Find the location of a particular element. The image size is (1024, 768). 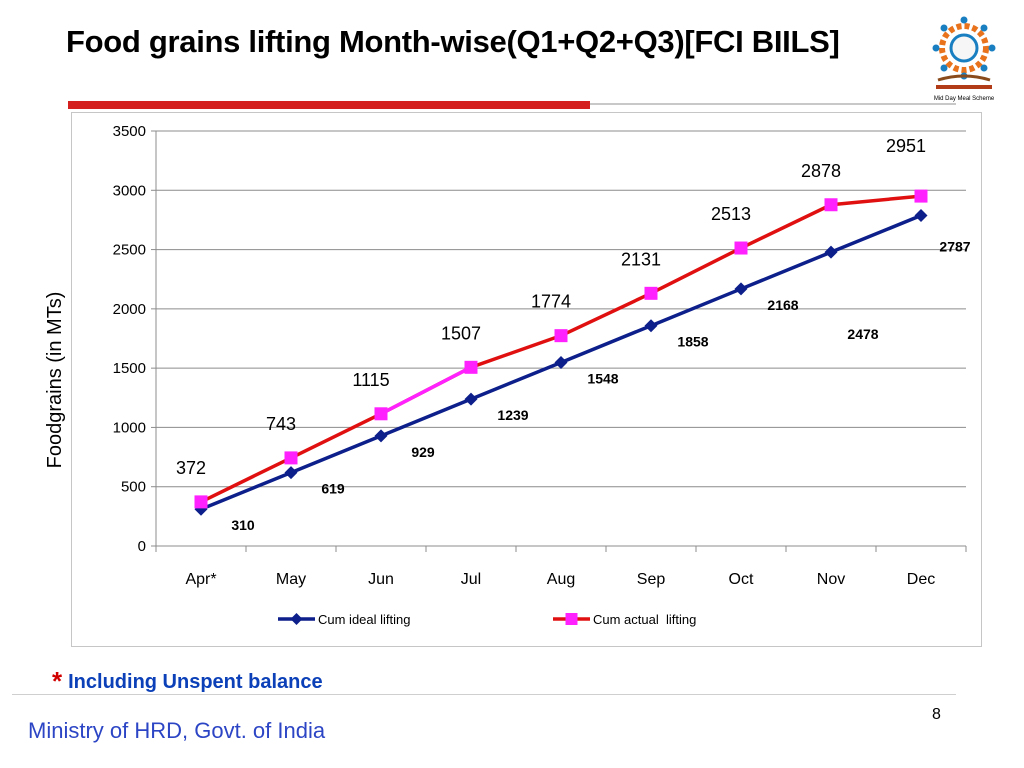

y-axis-label: Foodgrains (in MTs) is located at coordinates (55, 380).